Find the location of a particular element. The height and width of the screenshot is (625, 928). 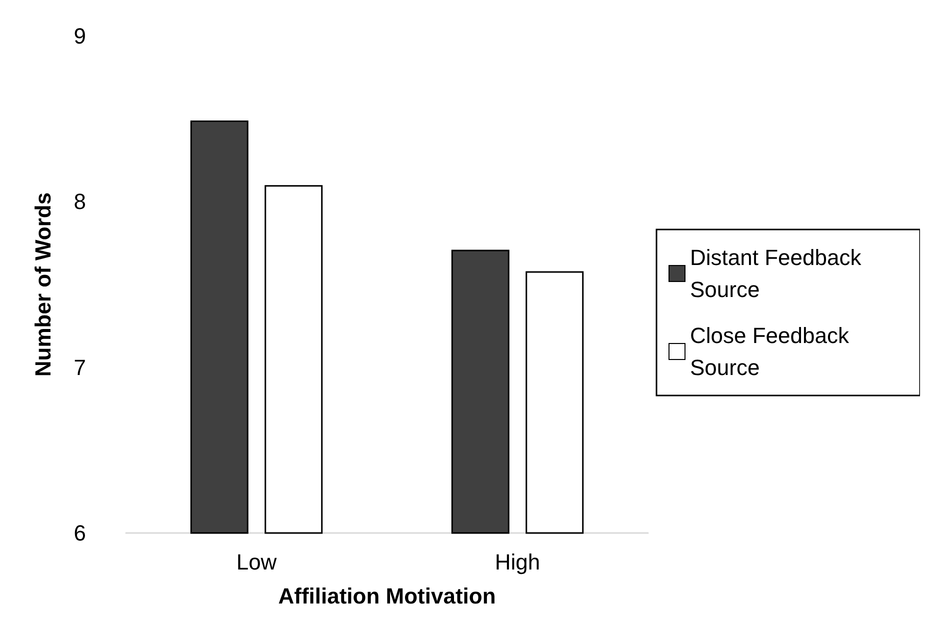

x-axis-title: Affiliation Motivation is located at coordinates (387, 596).